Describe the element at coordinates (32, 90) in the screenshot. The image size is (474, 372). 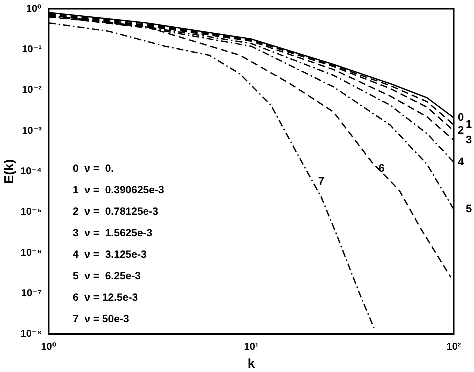
I see `y-tick-label: 10⁻²` at that location.